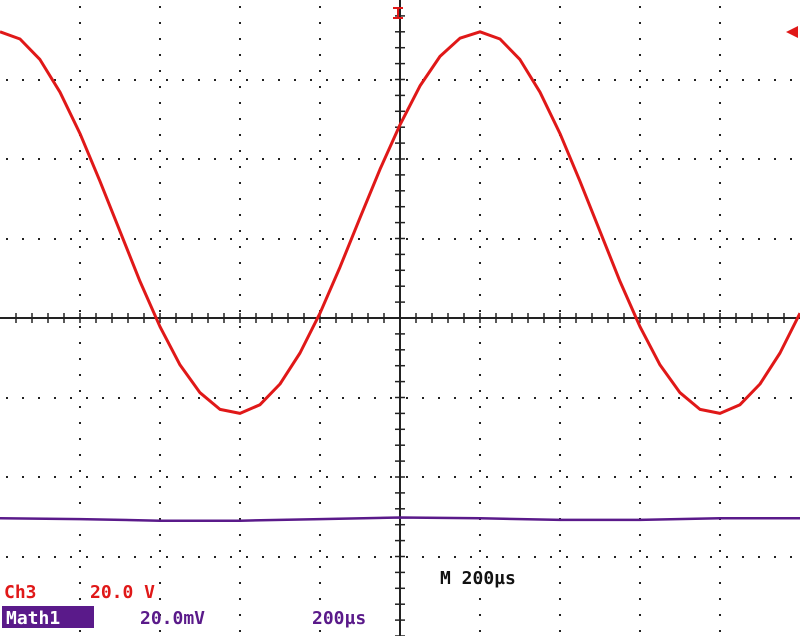 This screenshot has width=800, height=636. I want to click on trigger-position-icon, so click(398, 13).